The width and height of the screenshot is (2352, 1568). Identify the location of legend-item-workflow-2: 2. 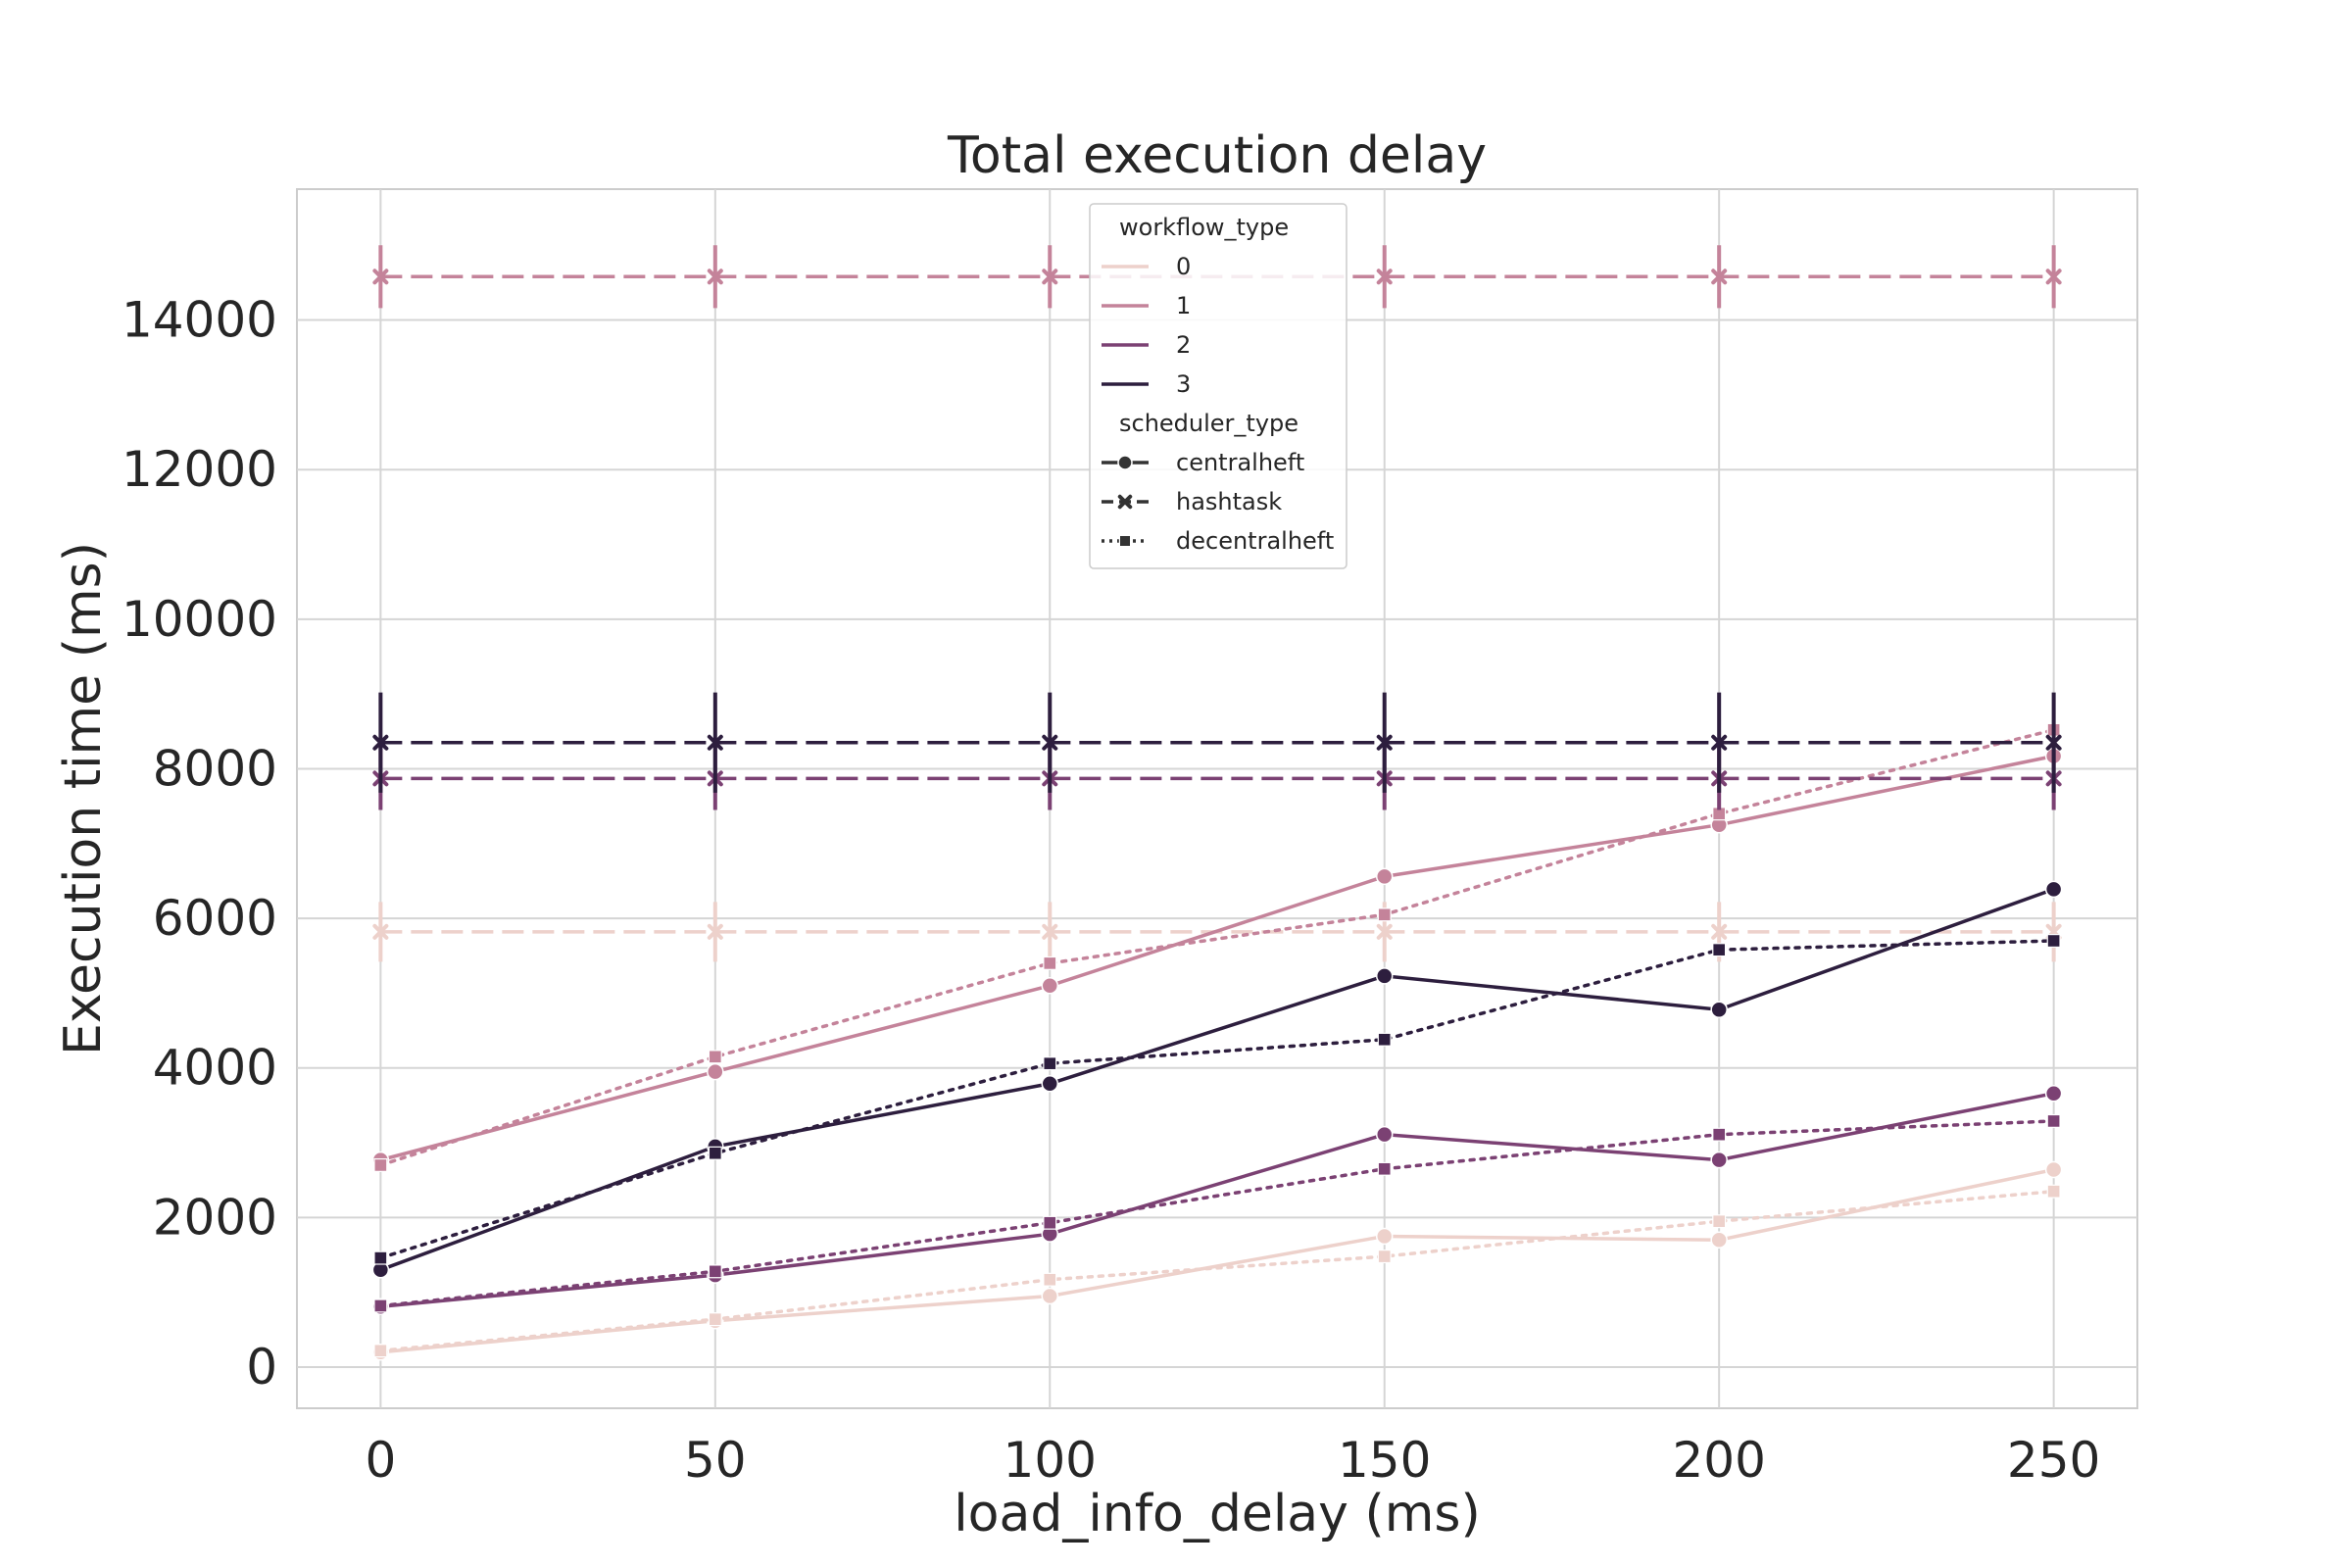
(1146, 345).